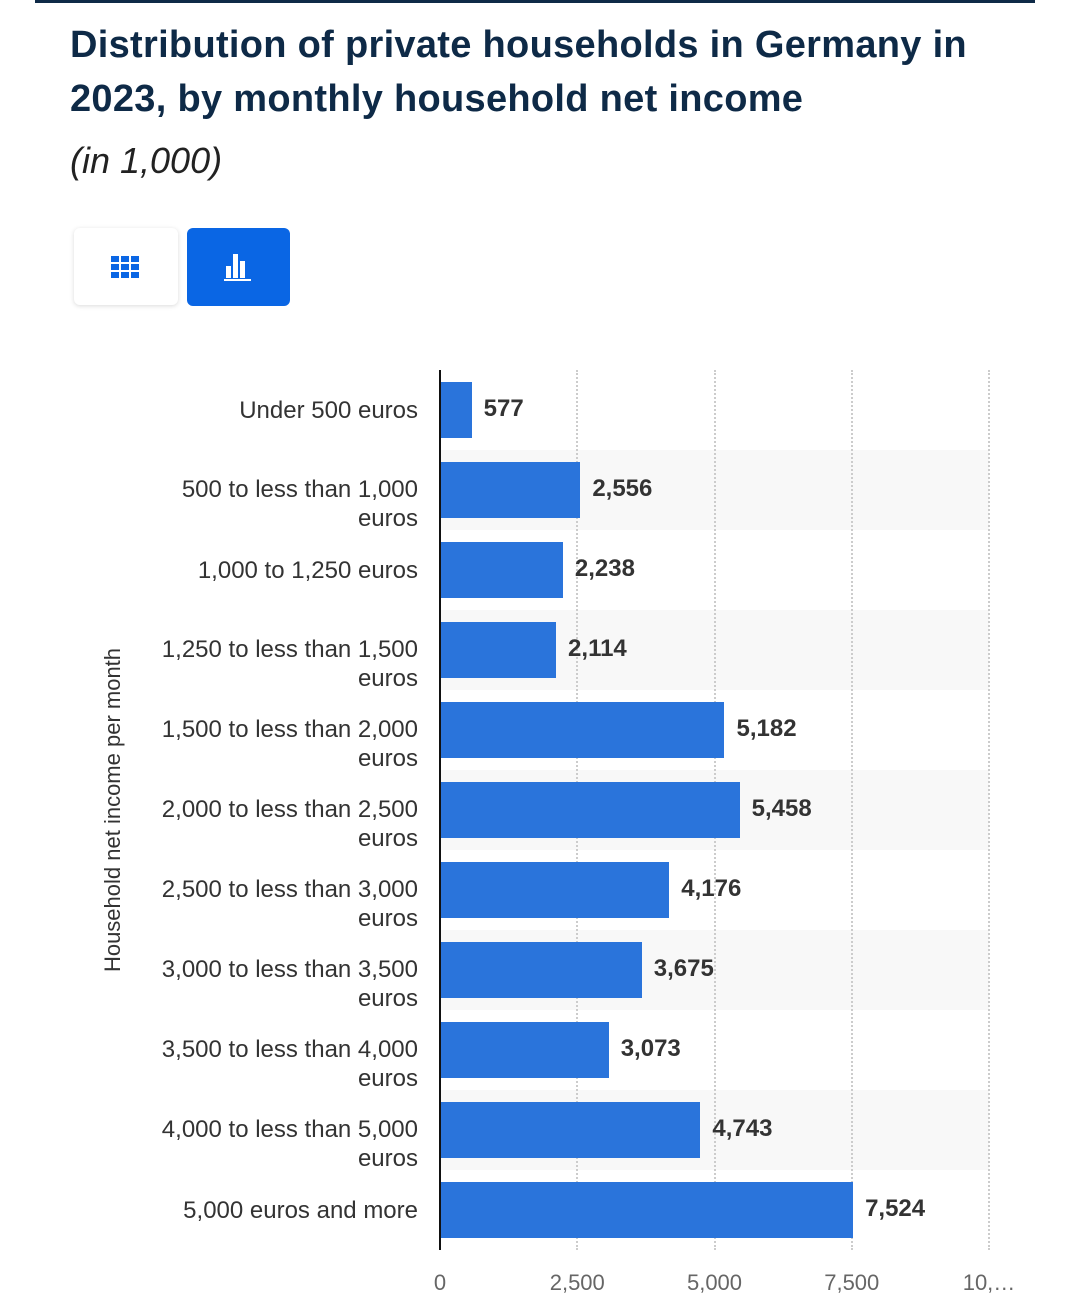 The width and height of the screenshot is (1087, 1298). I want to click on table-icon, so click(125, 267).